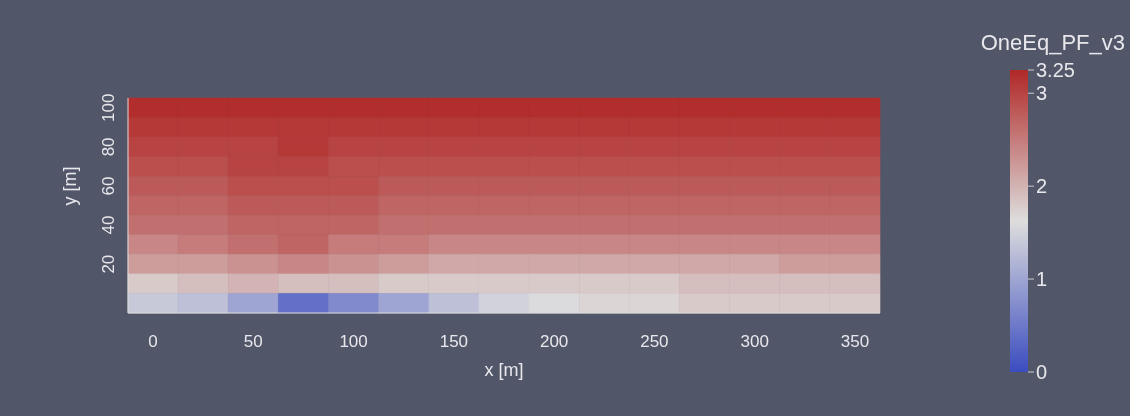 The height and width of the screenshot is (416, 1130). Describe the element at coordinates (1042, 186) in the screenshot. I see `color-bar-label: 2` at that location.